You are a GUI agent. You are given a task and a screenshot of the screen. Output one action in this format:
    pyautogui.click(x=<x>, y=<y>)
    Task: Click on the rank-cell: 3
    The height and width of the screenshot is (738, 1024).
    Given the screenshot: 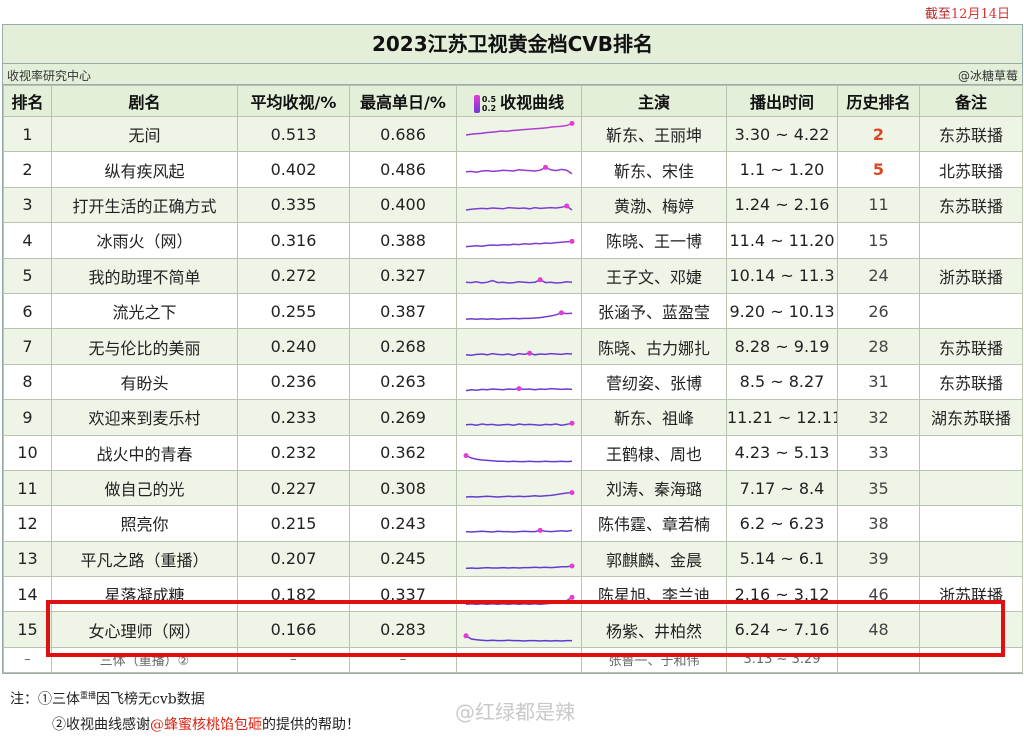 What is the action you would take?
    pyautogui.click(x=27, y=205)
    